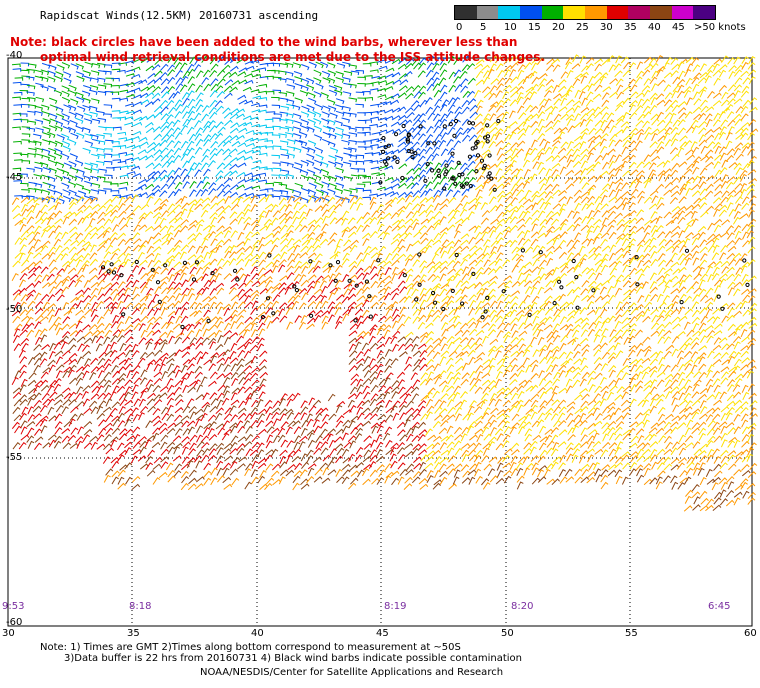 This screenshot has height=688, width=760. Describe the element at coordinates (678, 27) in the screenshot. I see `scale-label-9: 45` at that location.